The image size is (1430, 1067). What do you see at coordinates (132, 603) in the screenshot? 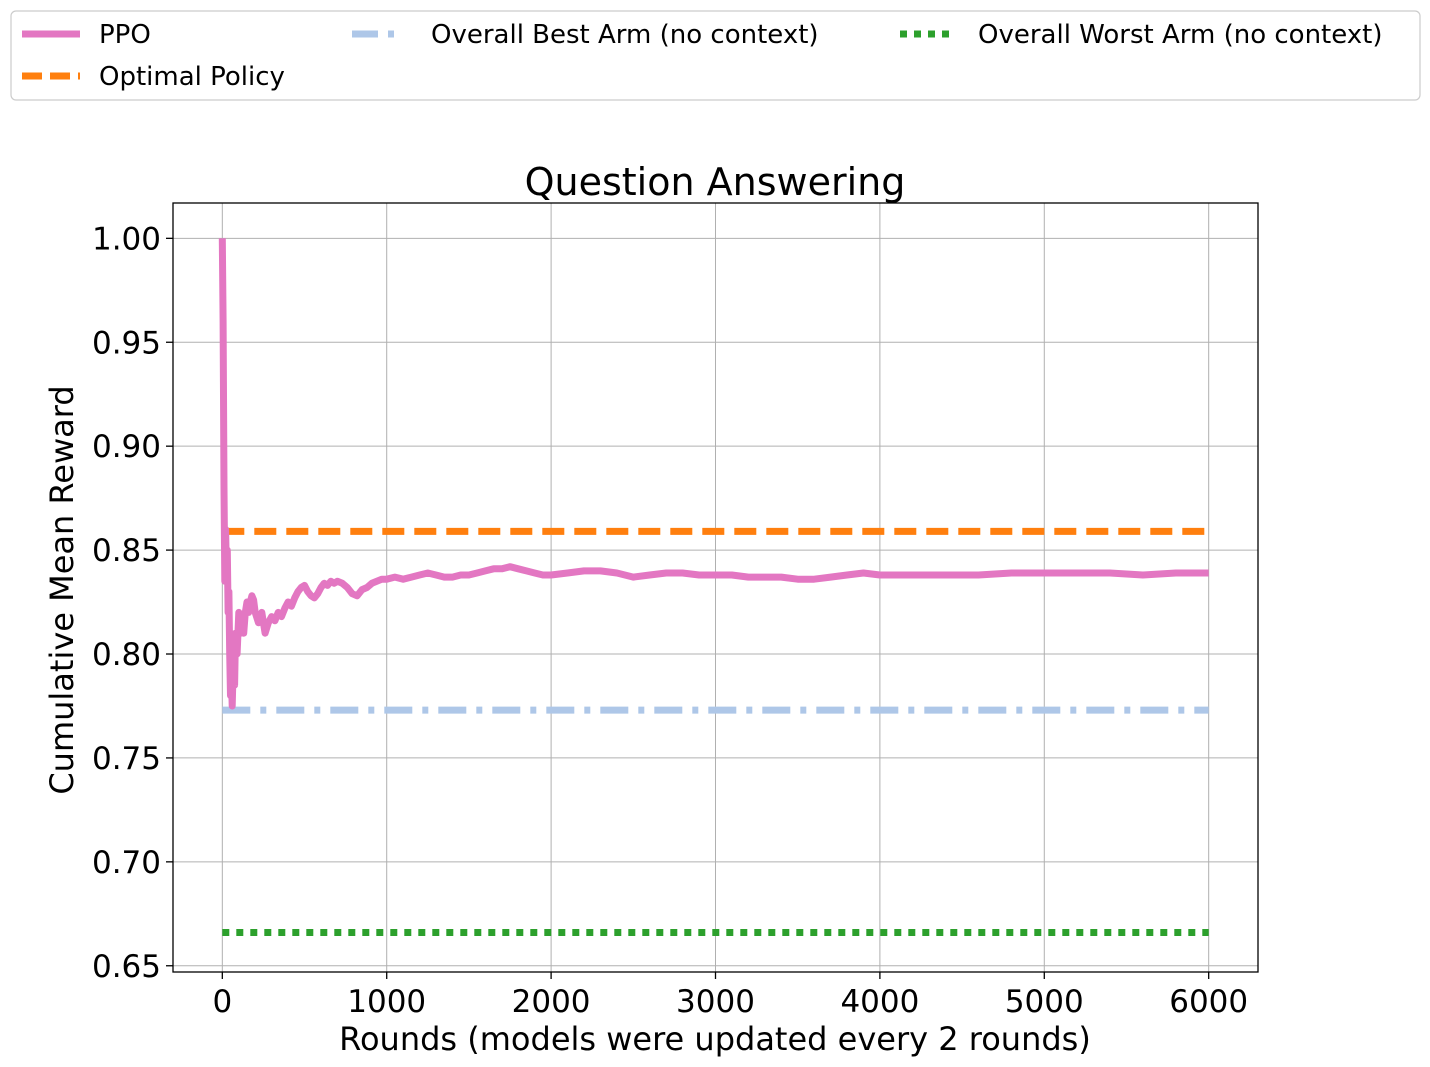
I see `y-axis-ticks: 0.65 0.70 0.75 0.80 0.85 0.90 0.95 1.00` at bounding box center [132, 603].